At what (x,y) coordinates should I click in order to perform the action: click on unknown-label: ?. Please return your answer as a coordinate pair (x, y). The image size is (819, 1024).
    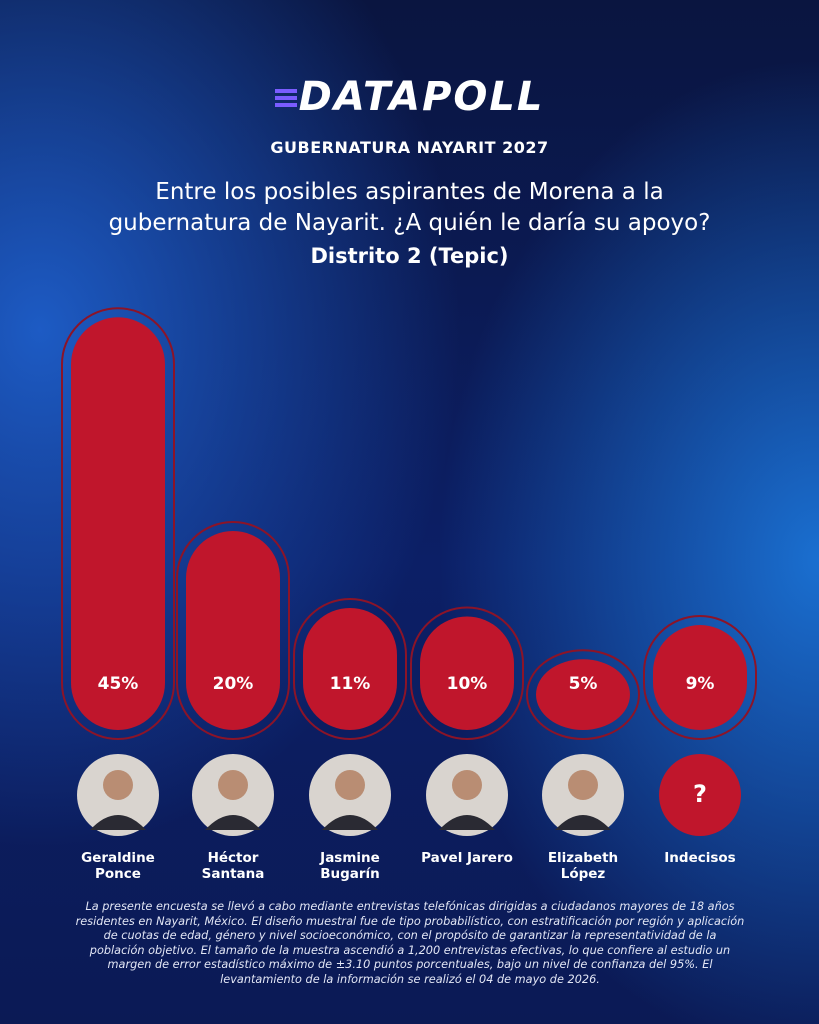
    Looking at the image, I should click on (700, 794).